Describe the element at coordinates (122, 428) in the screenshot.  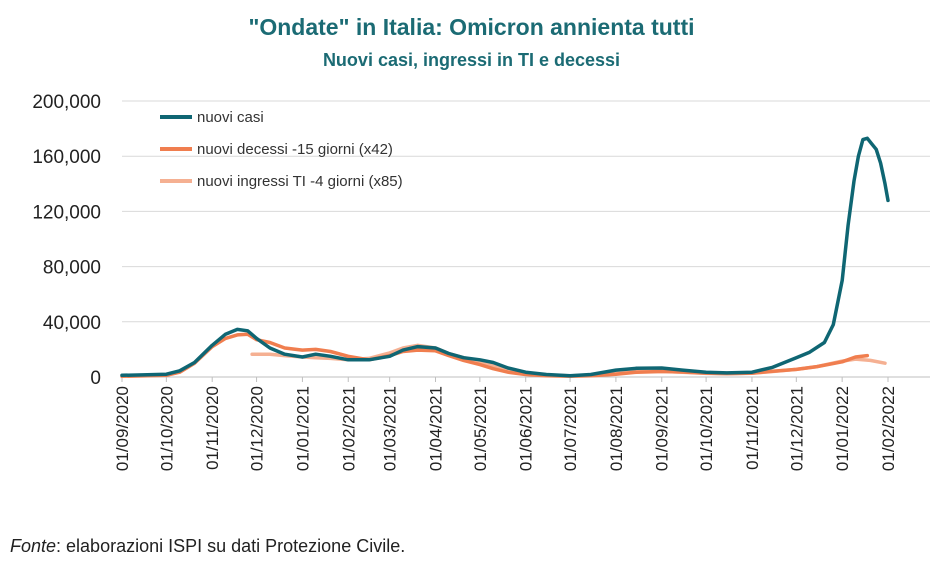
I see `x-tick-label: 01/09/2020` at that location.